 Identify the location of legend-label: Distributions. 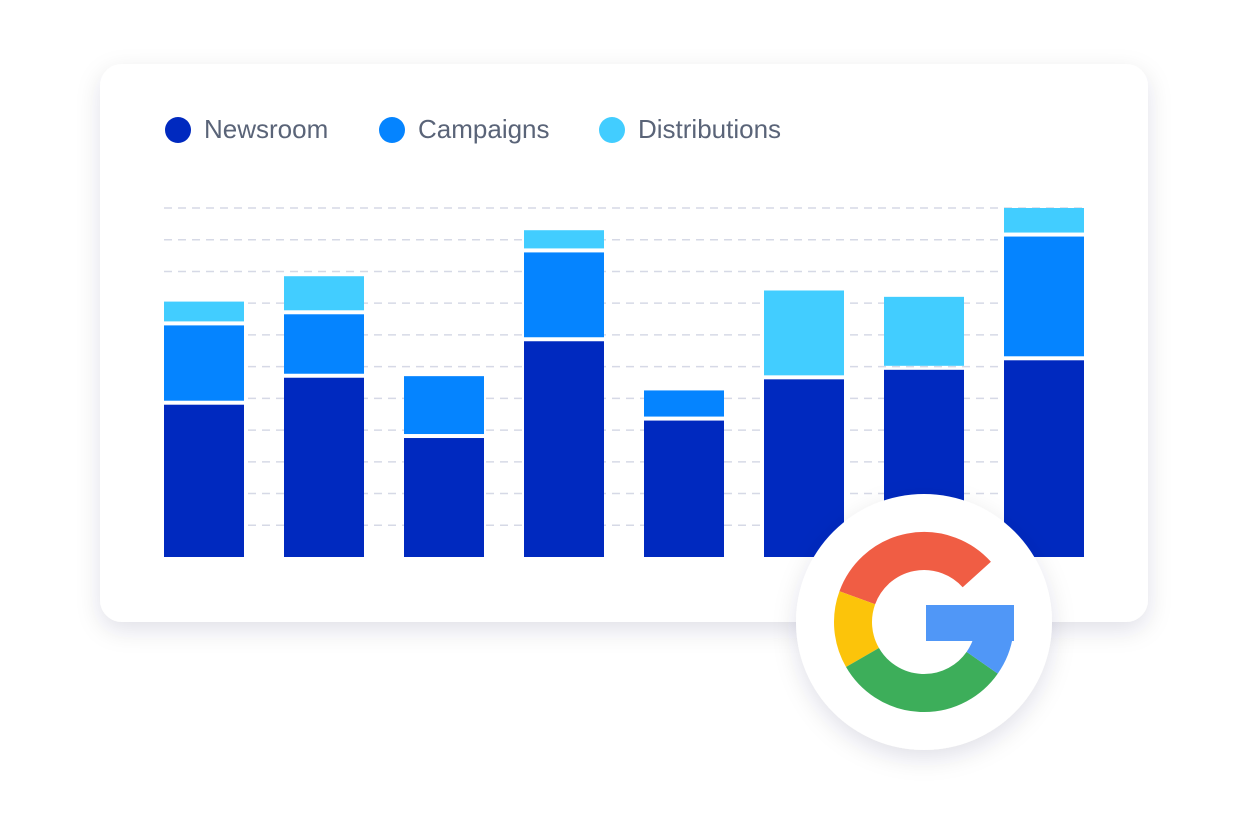
(709, 129).